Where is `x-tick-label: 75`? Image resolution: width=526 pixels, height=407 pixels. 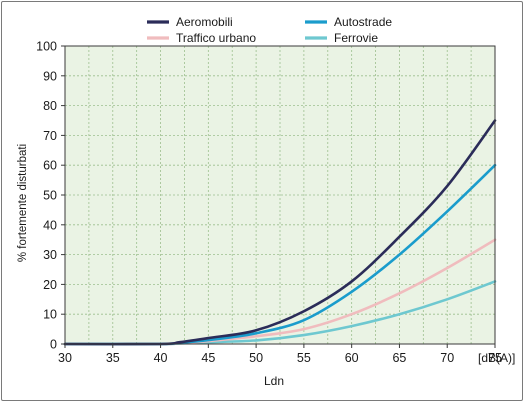
x-tick-label: 75 is located at coordinates (495, 358).